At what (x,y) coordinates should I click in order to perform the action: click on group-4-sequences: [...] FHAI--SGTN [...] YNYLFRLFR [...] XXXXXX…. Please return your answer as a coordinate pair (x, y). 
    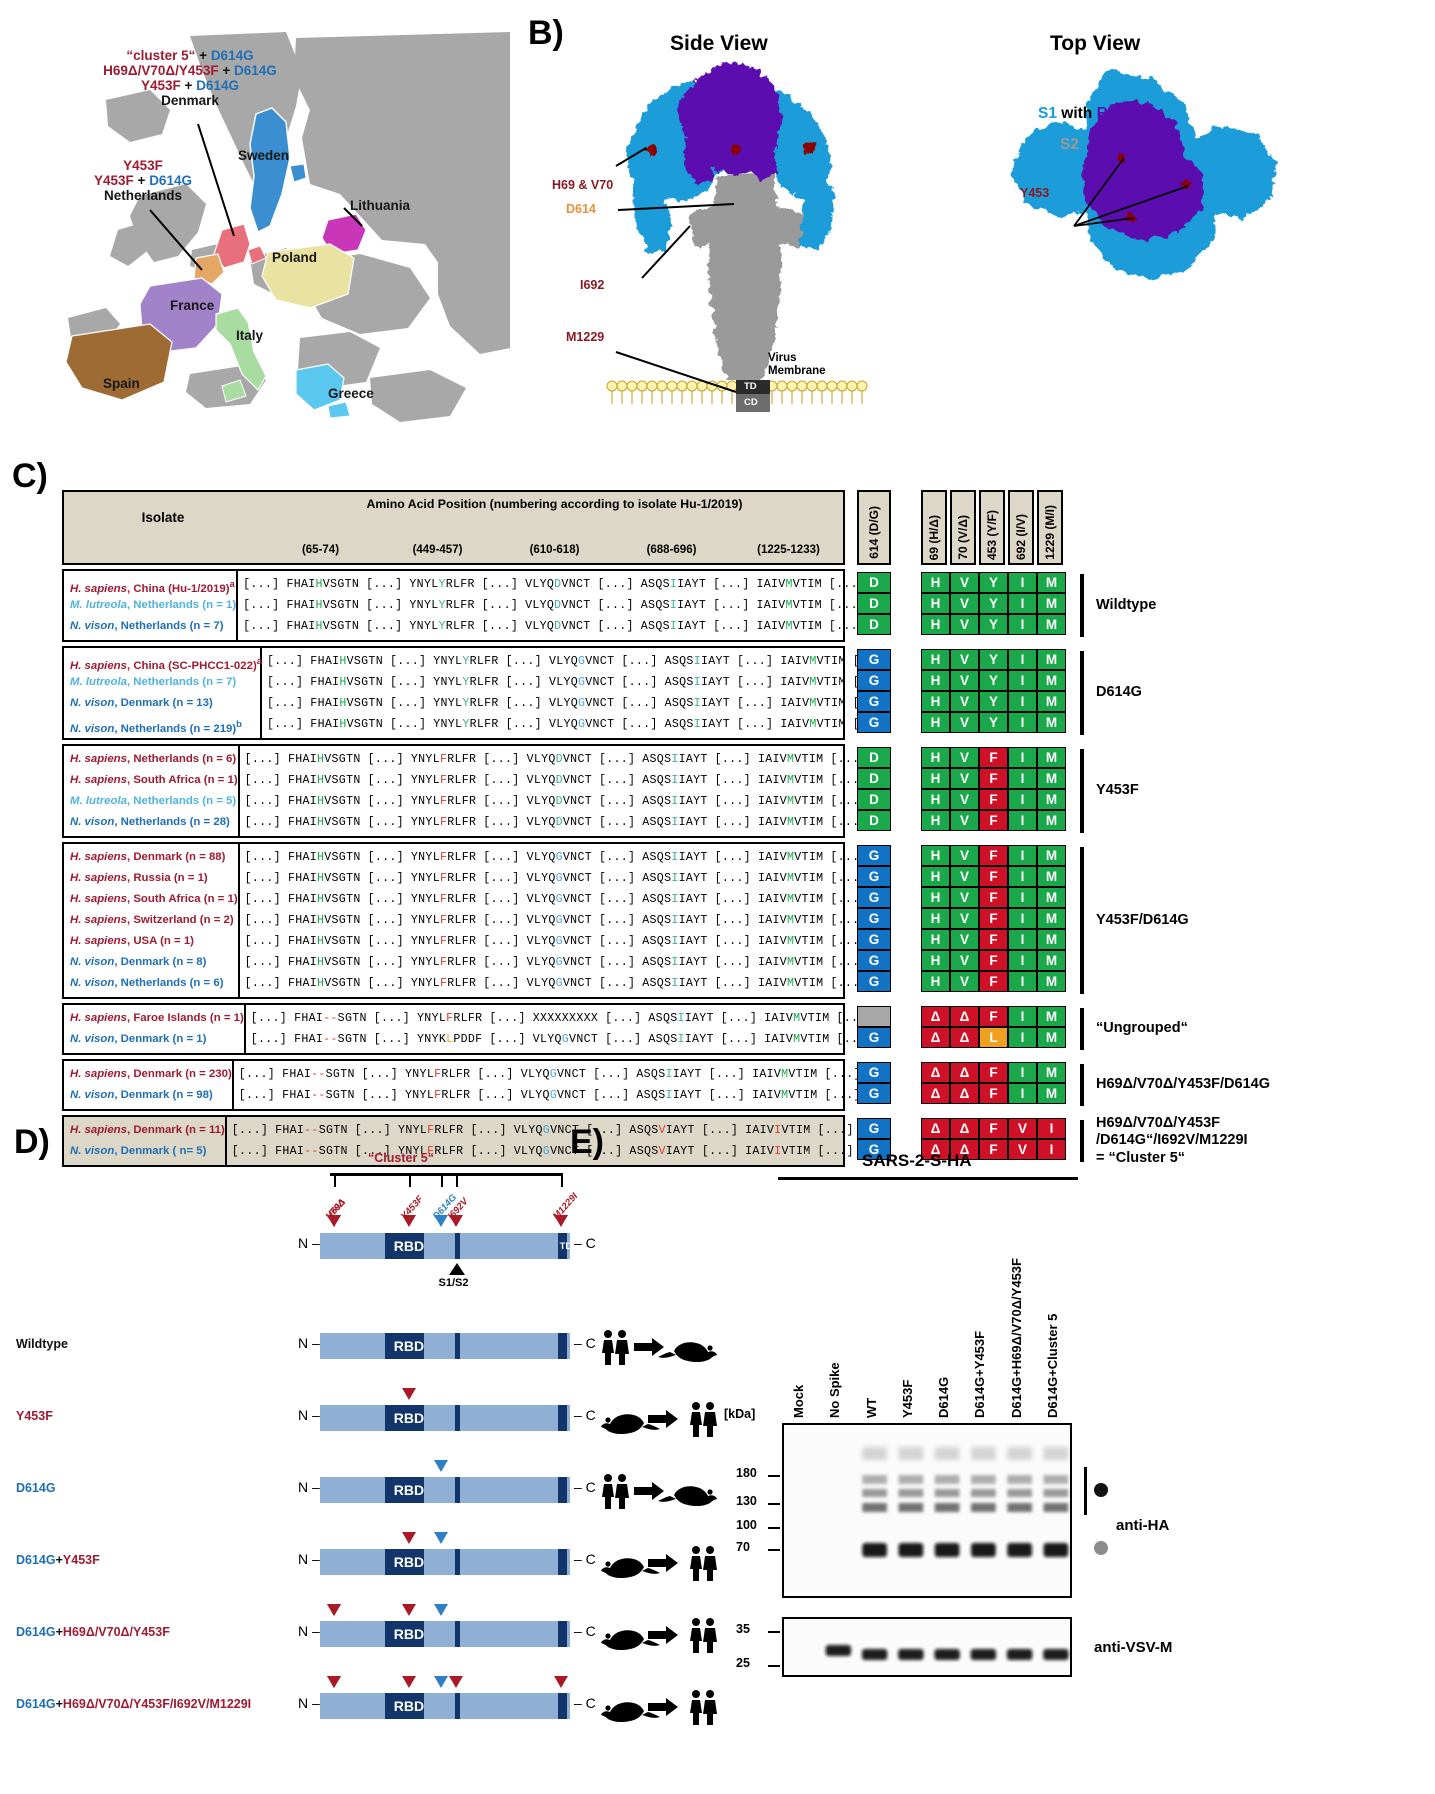
    Looking at the image, I should click on (562, 1029).